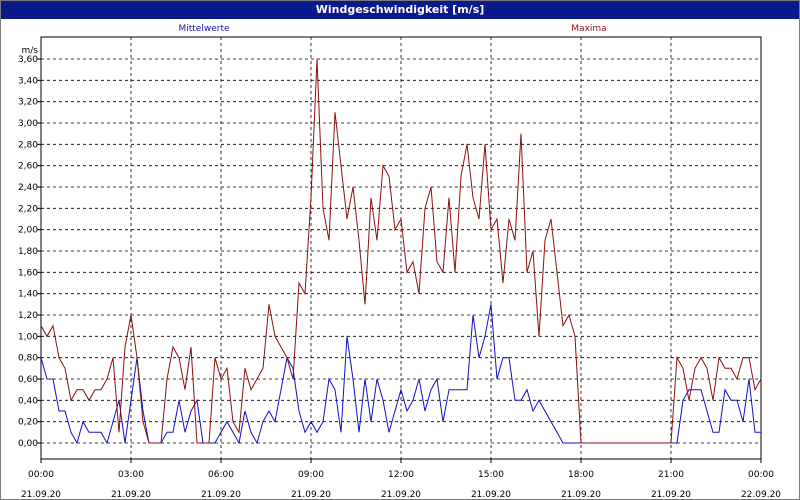 This screenshot has height=500, width=800. Describe the element at coordinates (491, 475) in the screenshot. I see `x-tick-time-label: 15:00` at that location.